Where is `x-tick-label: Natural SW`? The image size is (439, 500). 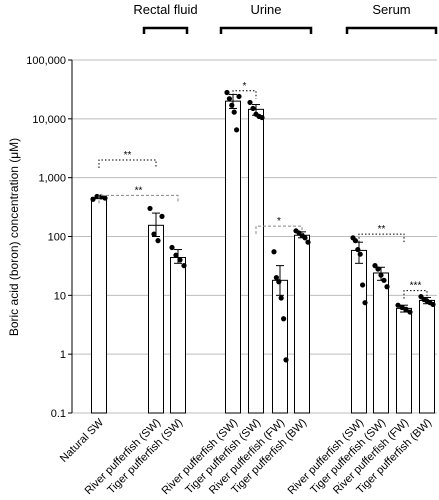
x-tick-label: Natural SW is located at coordinates (82, 440).